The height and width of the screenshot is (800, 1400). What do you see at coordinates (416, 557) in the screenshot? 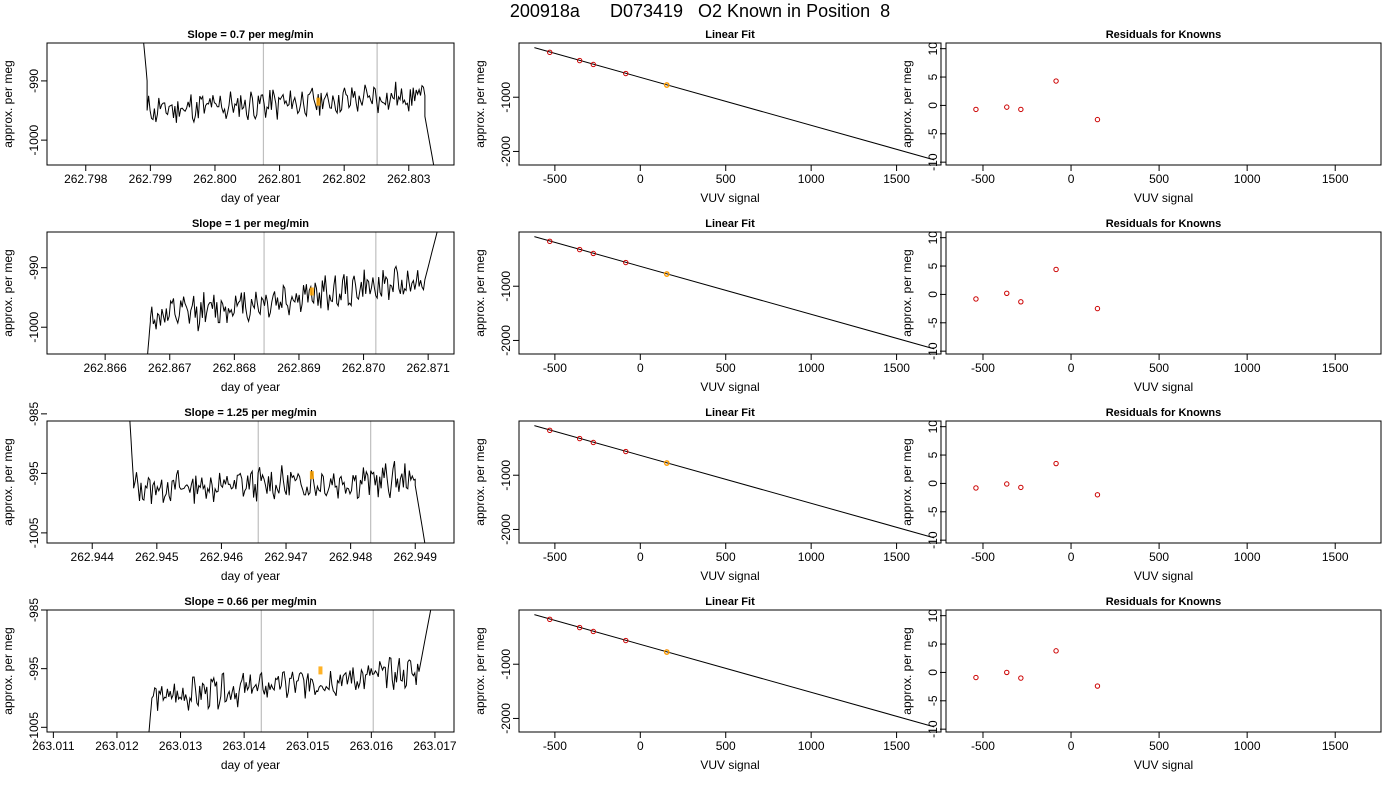
I see `x-tick-label: 262.949` at bounding box center [416, 557].